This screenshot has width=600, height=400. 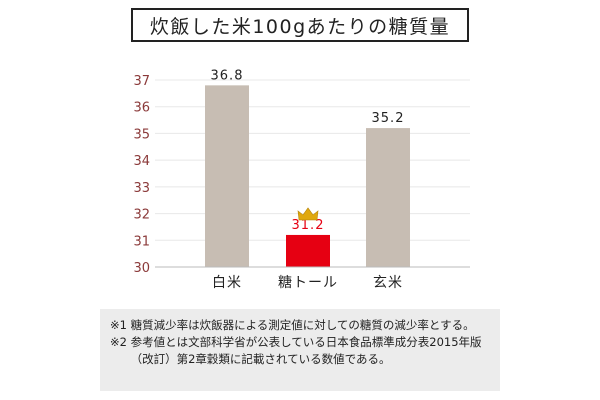 What do you see at coordinates (141, 215) in the screenshot?
I see `y-tick-label: 32` at bounding box center [141, 215].